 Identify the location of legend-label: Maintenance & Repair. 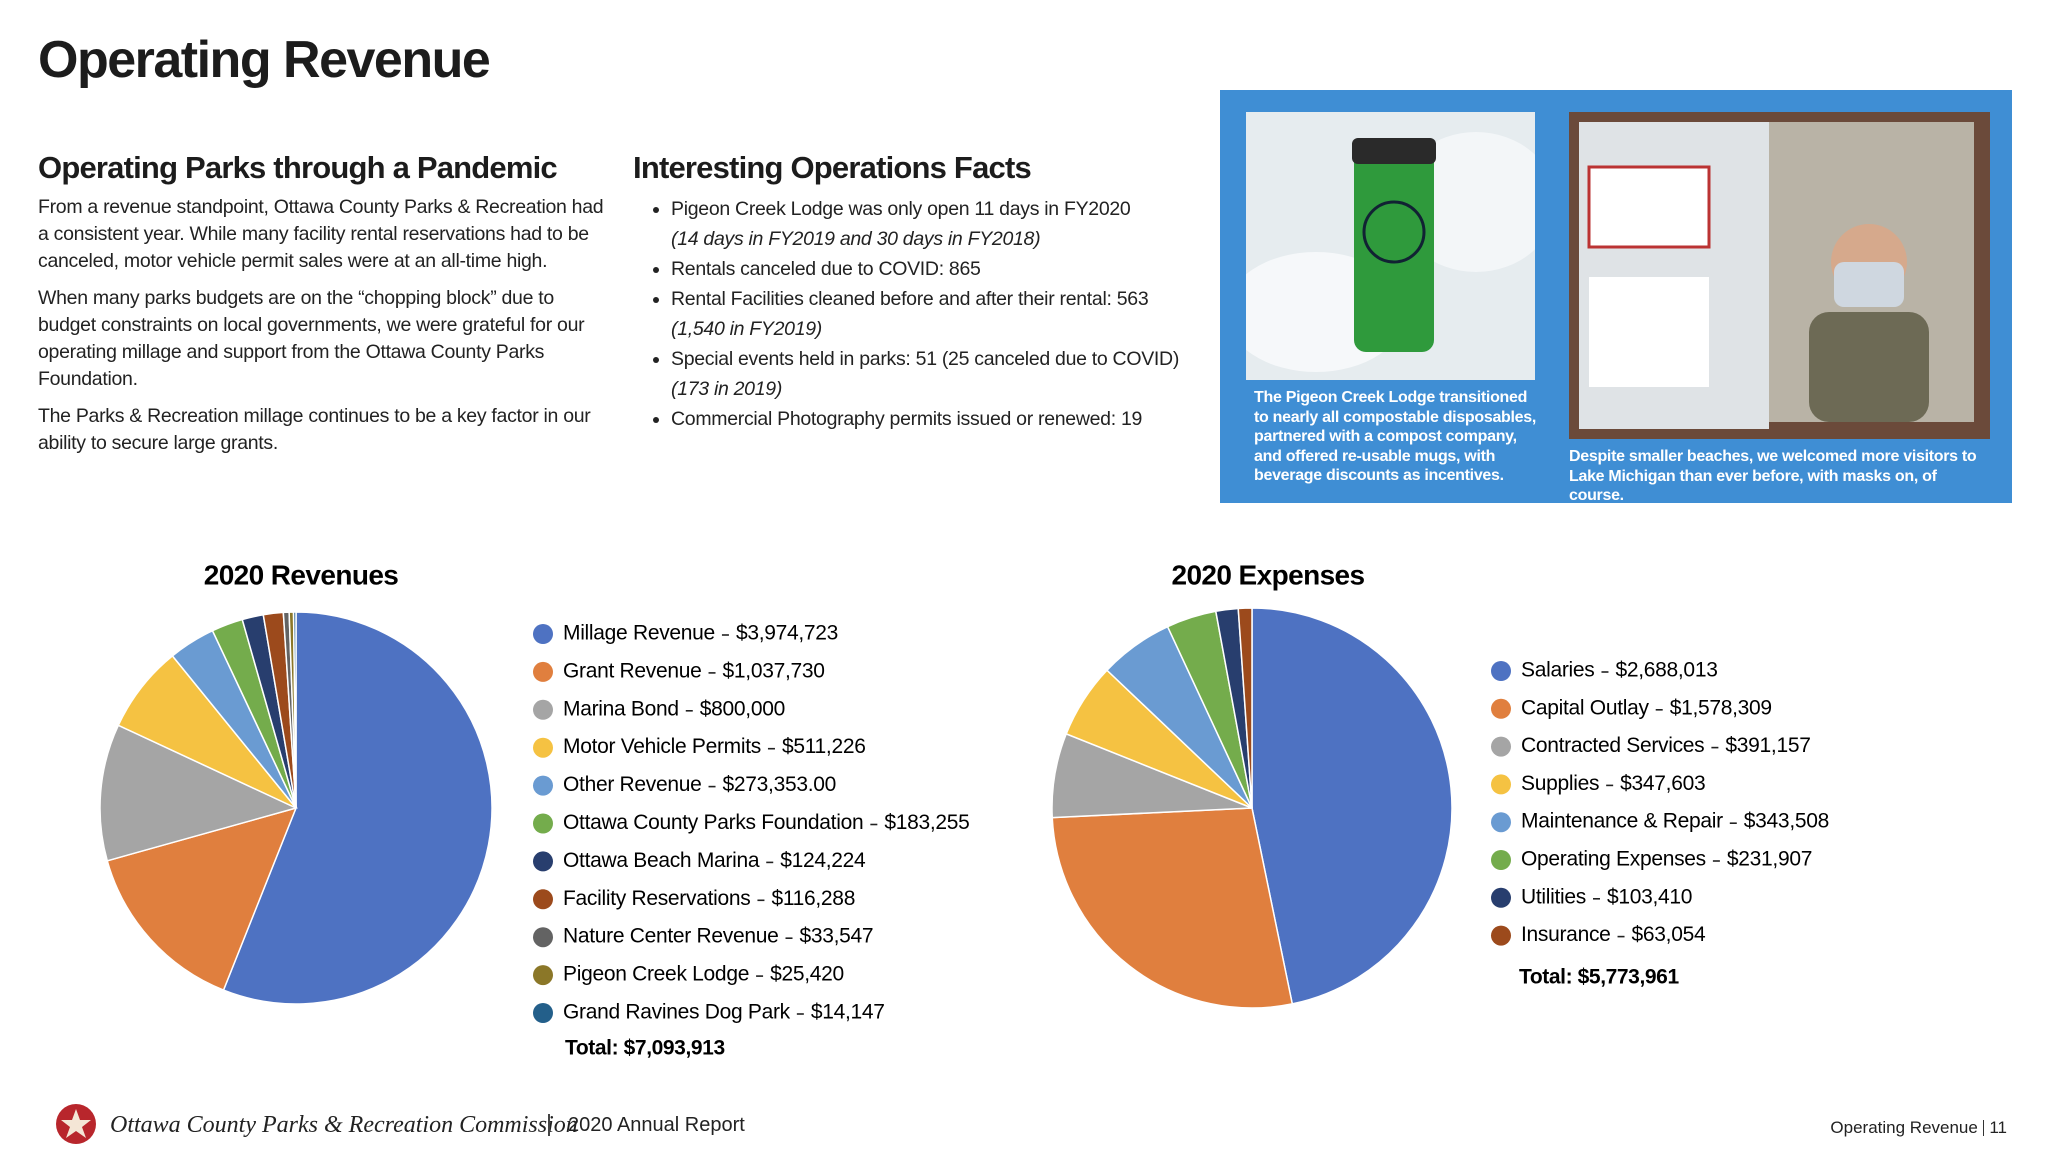
(1622, 821).